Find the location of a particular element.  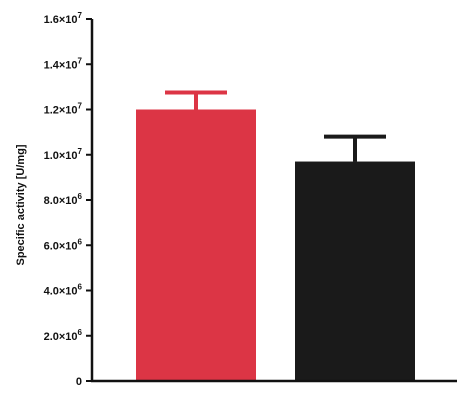

y-tick-label-5: 1.0×10⁷ is located at coordinates (63, 154).